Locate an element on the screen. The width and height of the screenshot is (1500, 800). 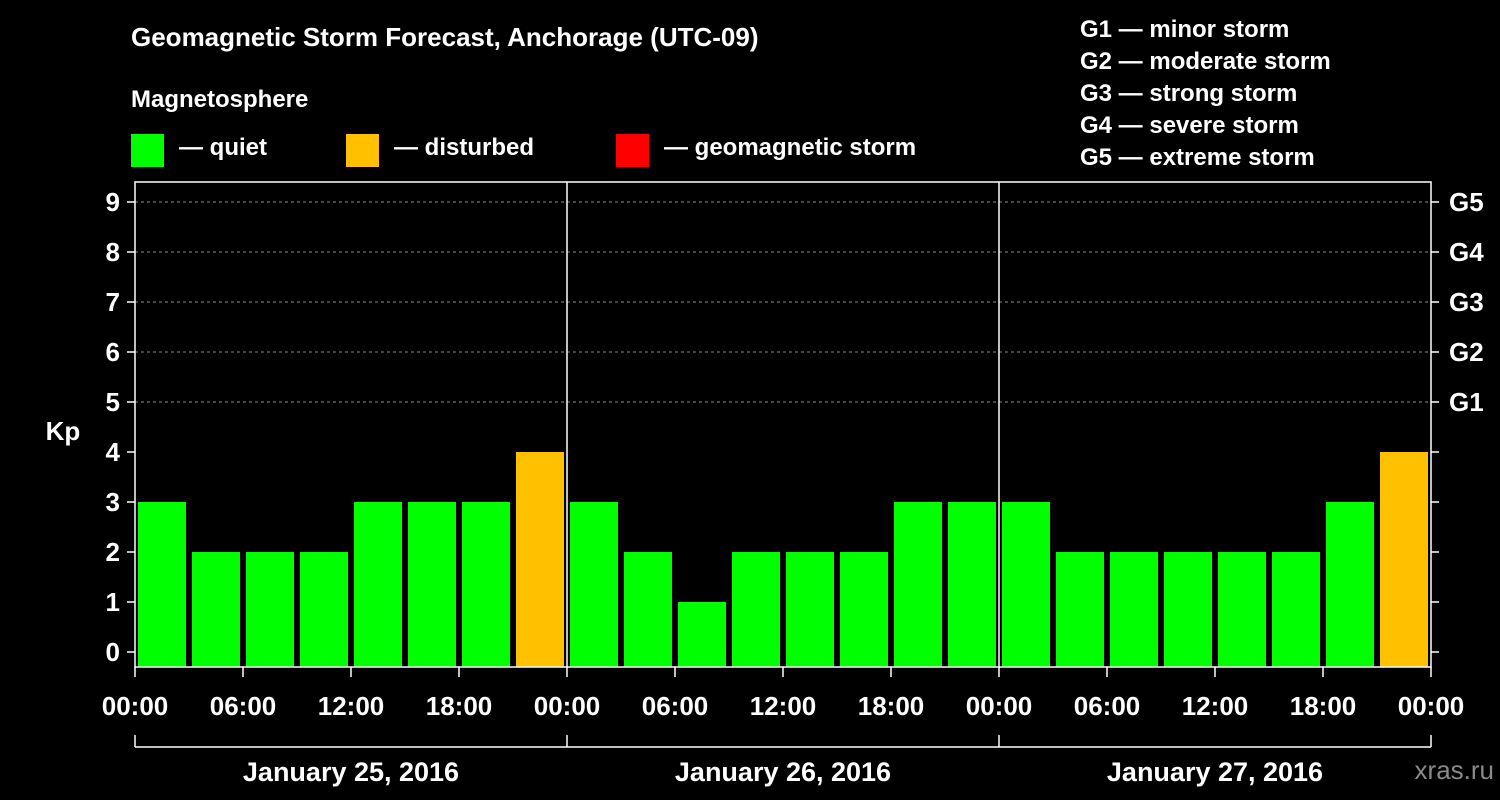
legend-quiet-swatch is located at coordinates (147, 150).